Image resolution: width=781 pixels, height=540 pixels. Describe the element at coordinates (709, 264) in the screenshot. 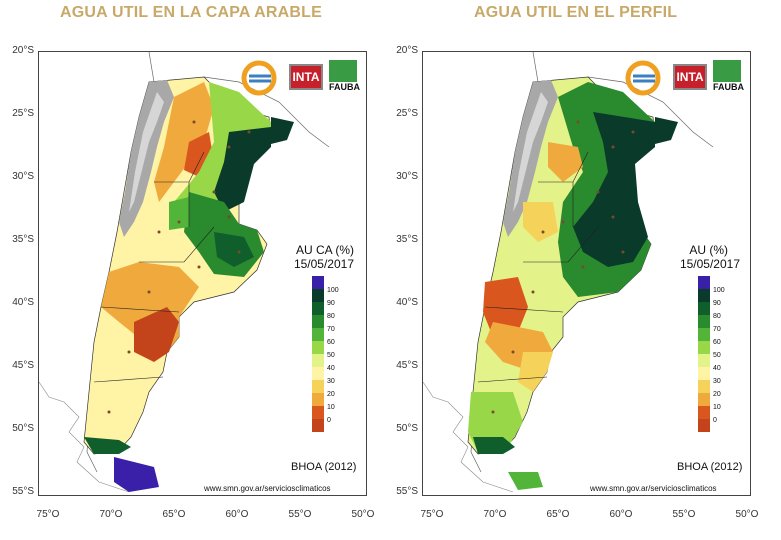

I see `right-legend-date: 15/05/2017` at that location.